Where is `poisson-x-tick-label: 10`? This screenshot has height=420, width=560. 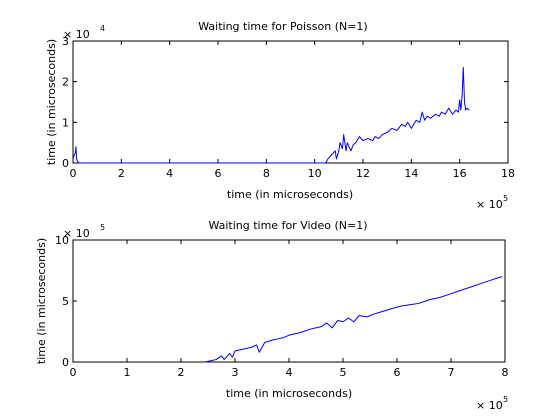
poisson-x-tick-label: 10 is located at coordinates (315, 173).